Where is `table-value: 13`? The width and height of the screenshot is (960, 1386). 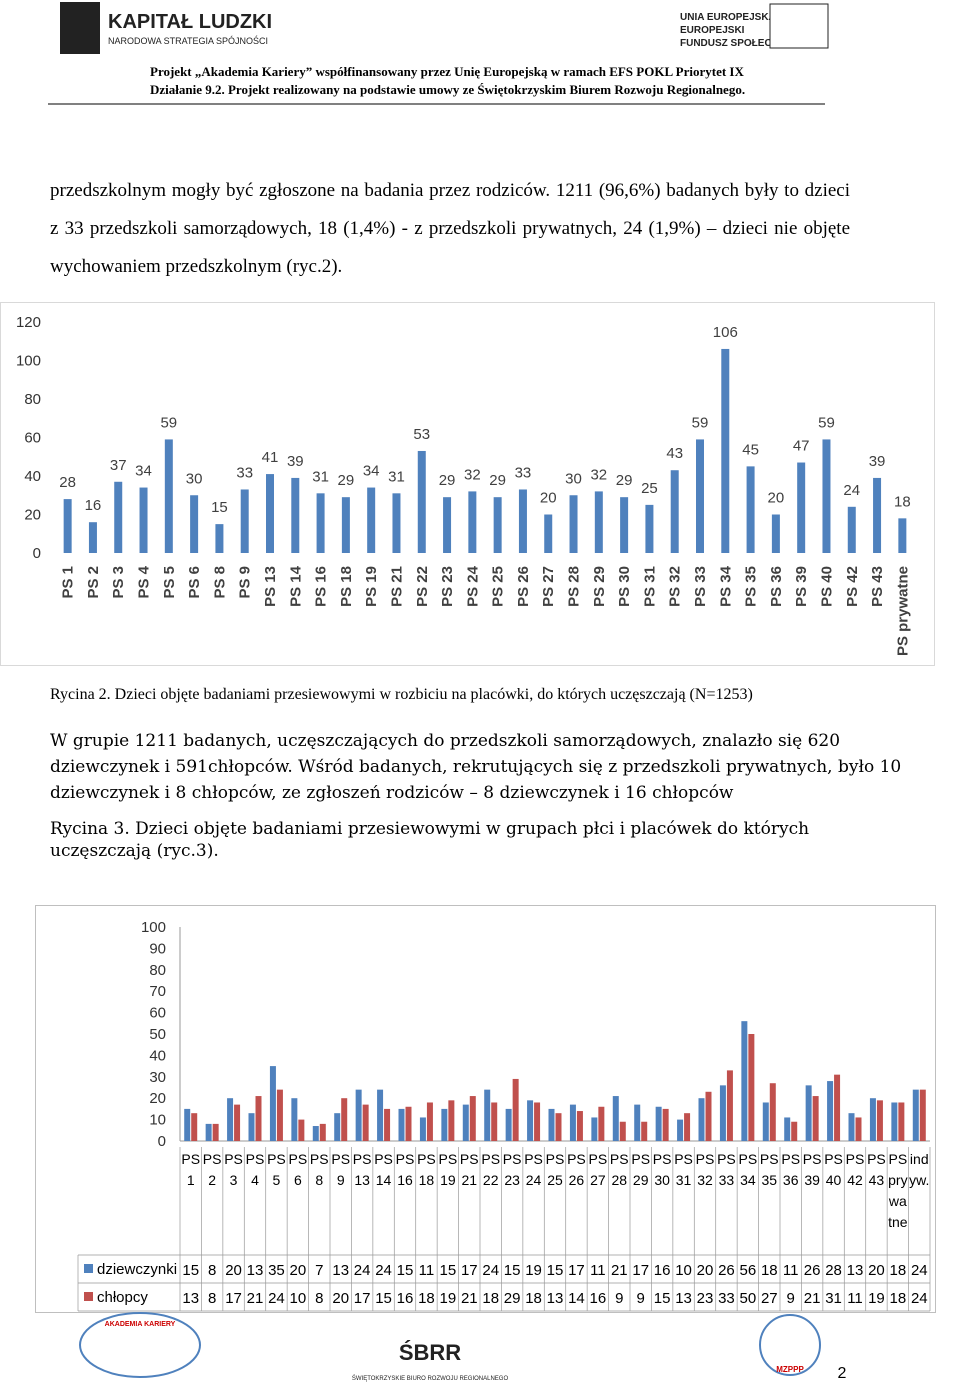 table-value: 13 is located at coordinates (683, 1298).